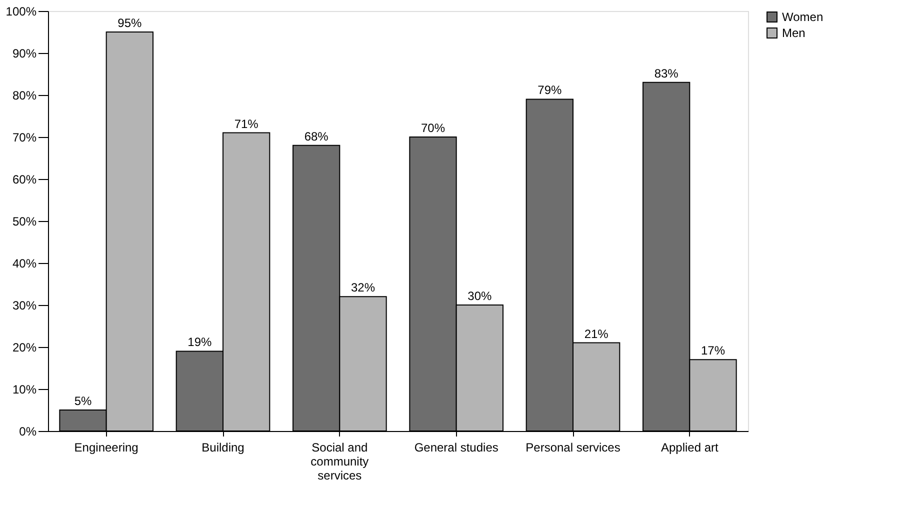 The width and height of the screenshot is (897, 511). Describe the element at coordinates (24, 137) in the screenshot. I see `y-tick-label: 70%` at that location.